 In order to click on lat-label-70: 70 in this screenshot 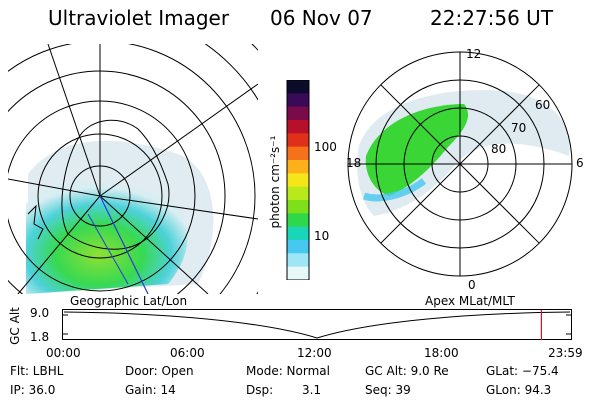, I will do `click(519, 128)`.